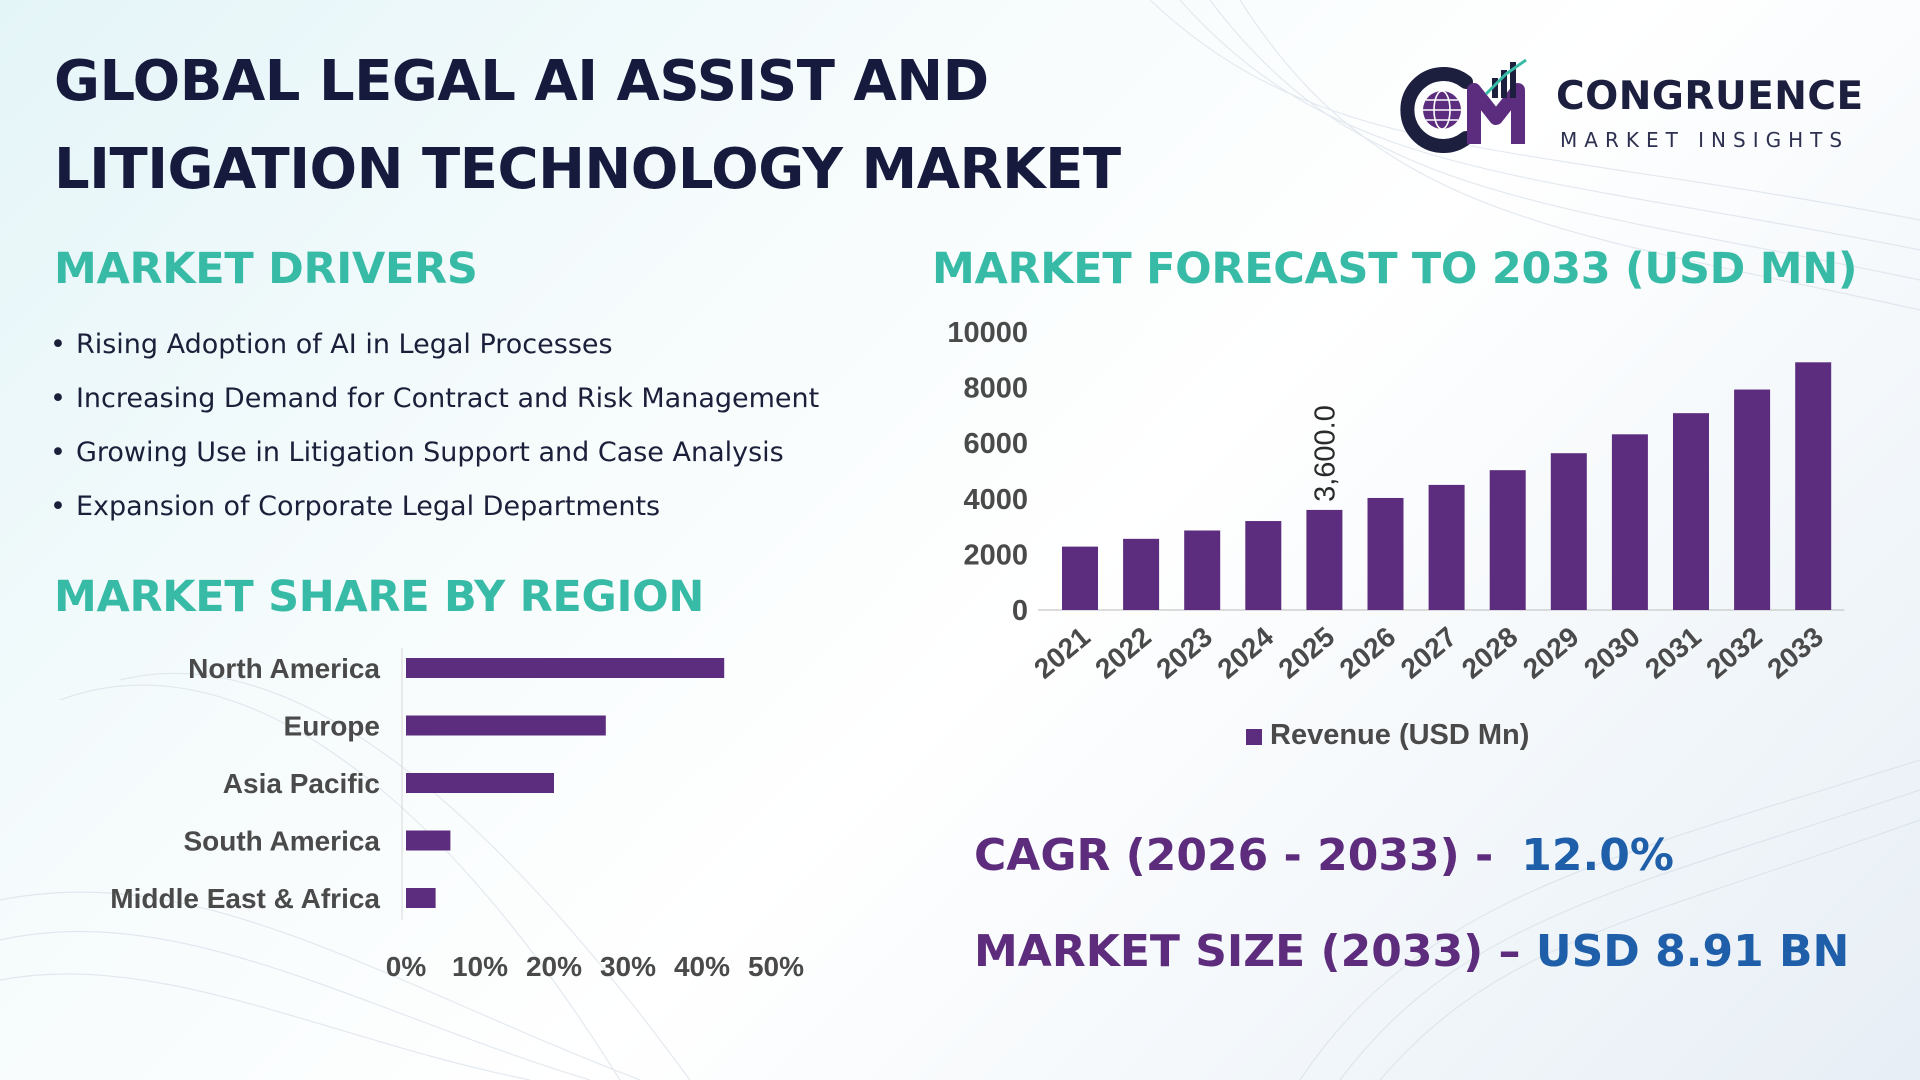 The image size is (1920, 1080). What do you see at coordinates (628, 966) in the screenshot?
I see `x-tick-label: 30%` at bounding box center [628, 966].